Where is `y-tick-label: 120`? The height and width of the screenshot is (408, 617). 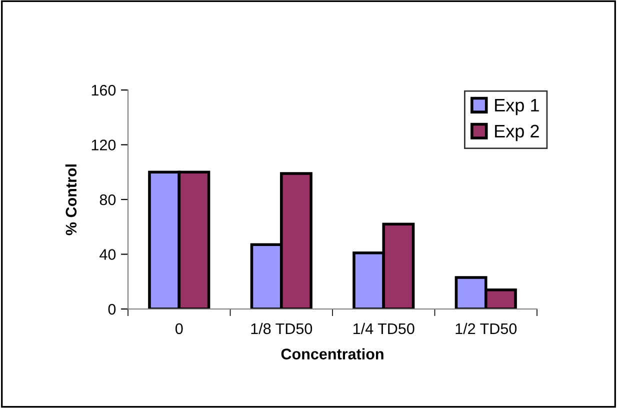
y-tick-label: 120 is located at coordinates (104, 145).